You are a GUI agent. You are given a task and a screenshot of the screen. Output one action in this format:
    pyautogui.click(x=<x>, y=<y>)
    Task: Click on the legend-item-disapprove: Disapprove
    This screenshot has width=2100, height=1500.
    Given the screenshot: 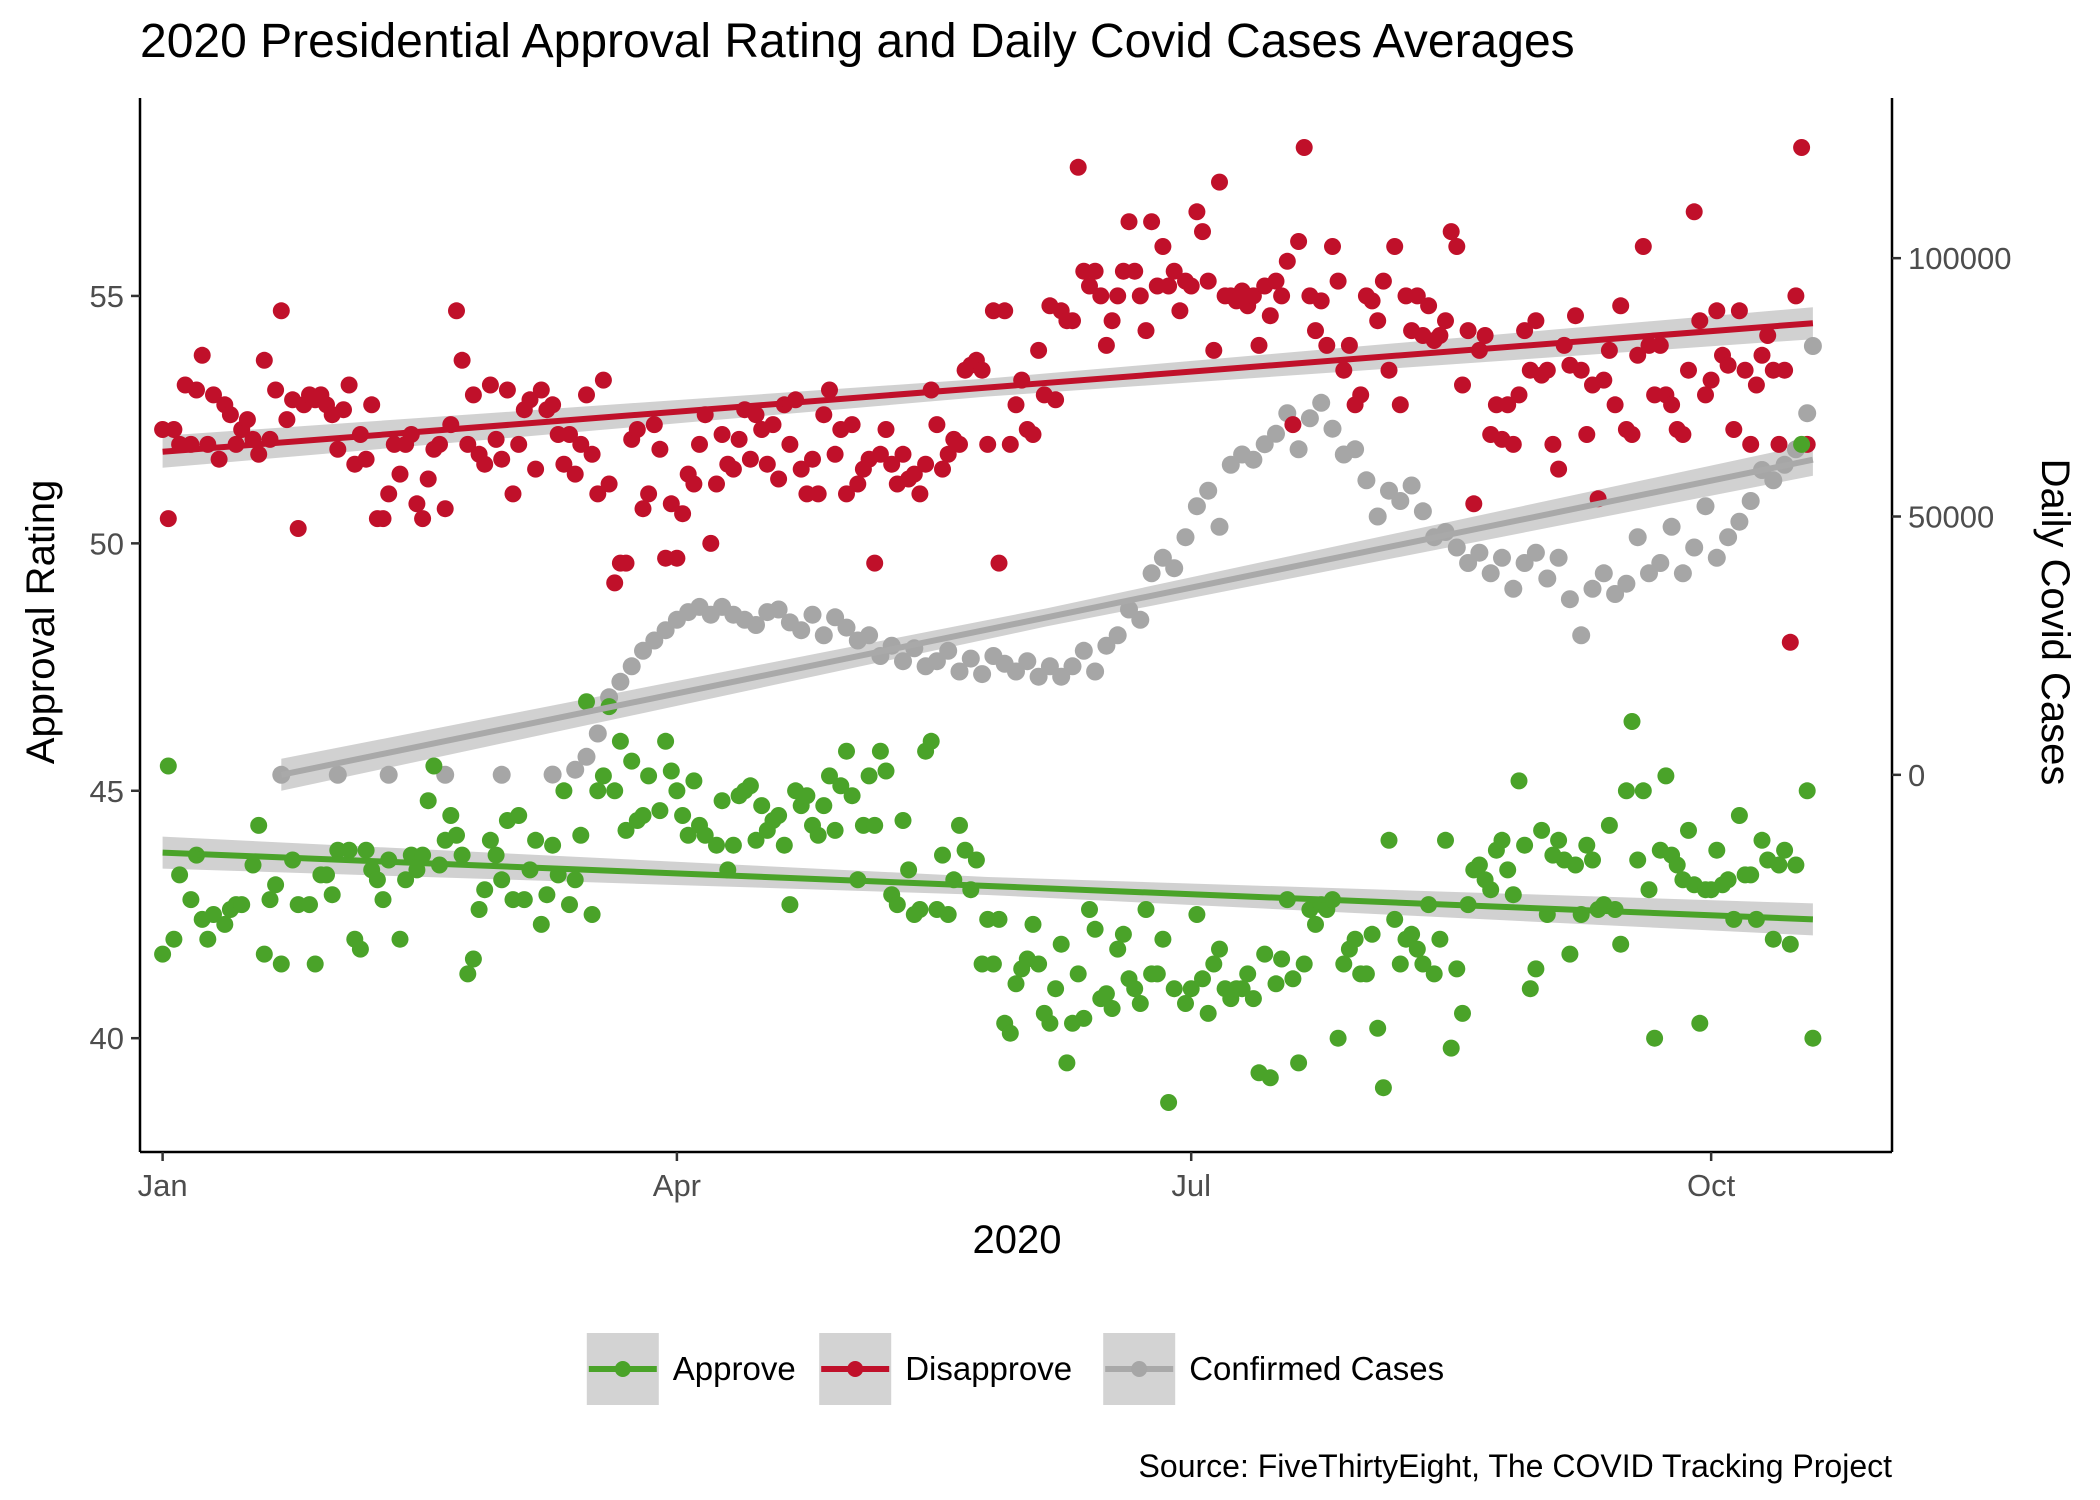 What is the action you would take?
    pyautogui.click(x=945, y=1369)
    